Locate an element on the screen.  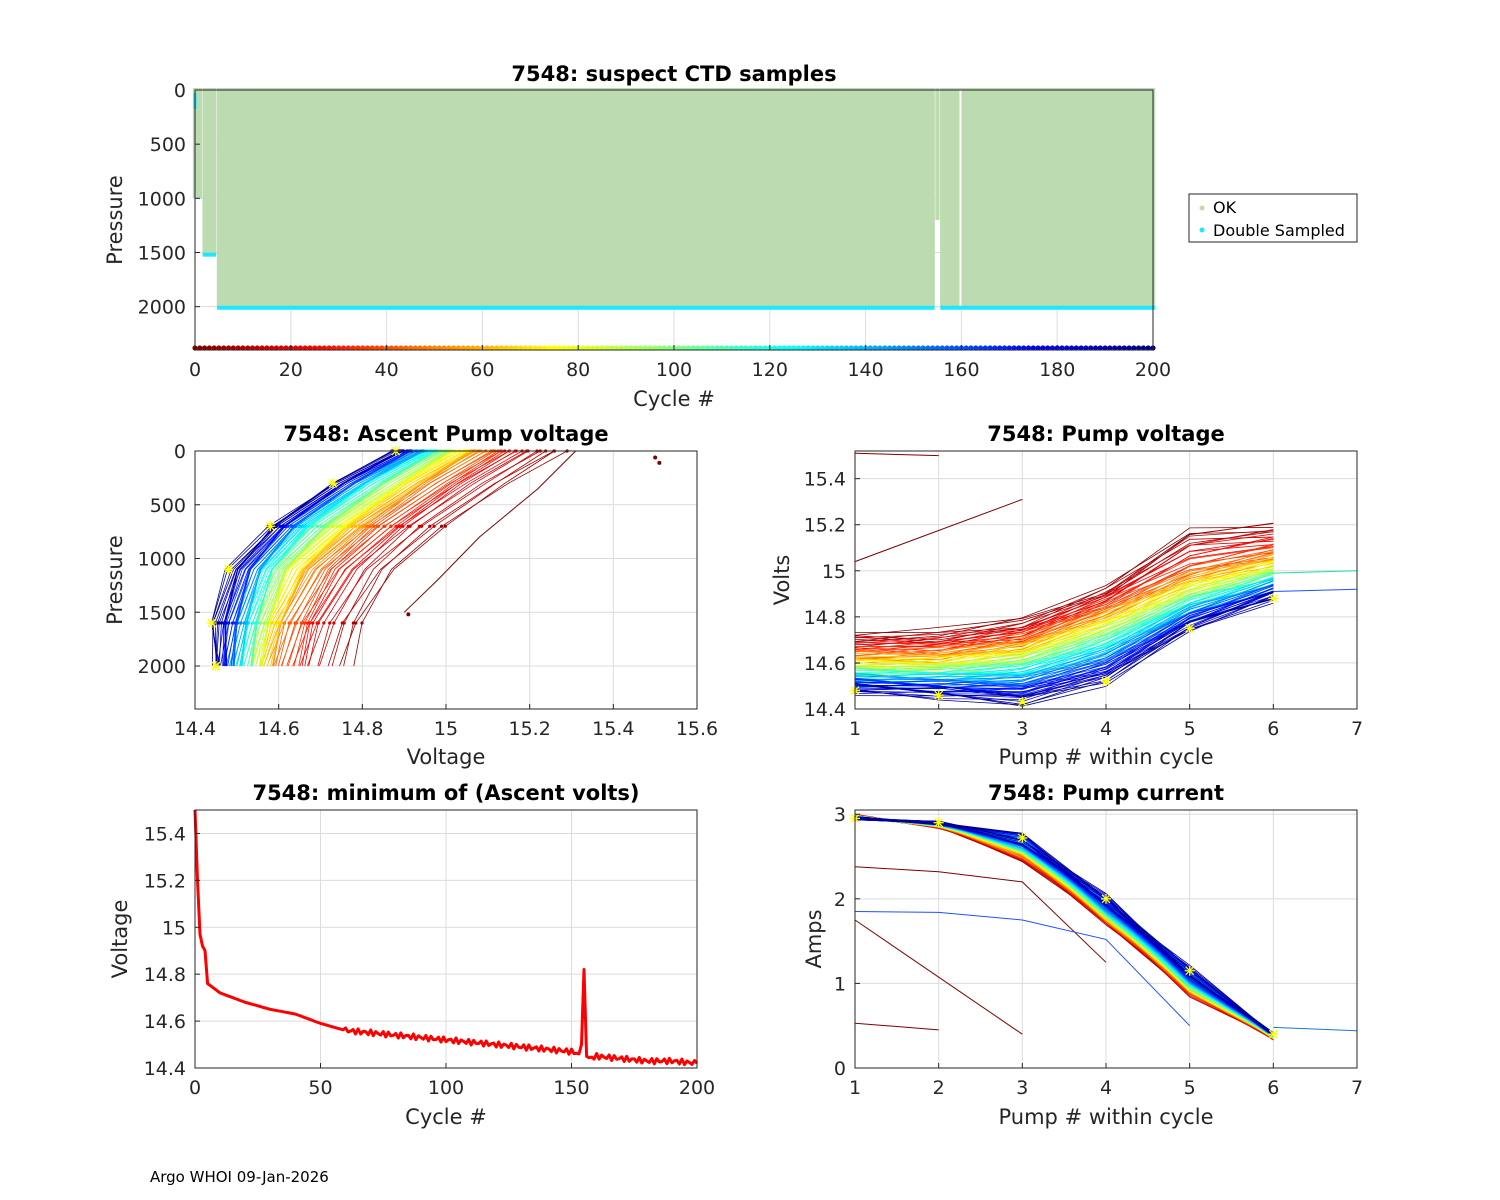
missing-cycle-gap is located at coordinates (960, 199).